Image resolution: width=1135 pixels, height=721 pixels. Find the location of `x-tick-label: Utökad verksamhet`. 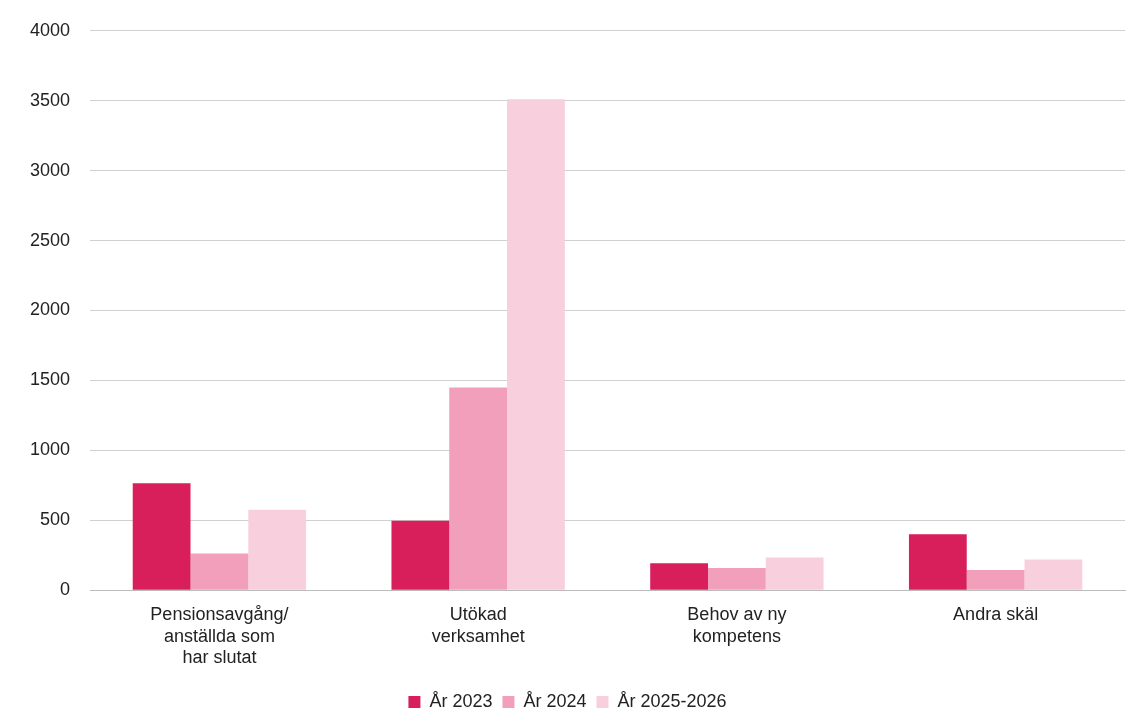

x-tick-label: Utökad verksamhet is located at coordinates (478, 624).